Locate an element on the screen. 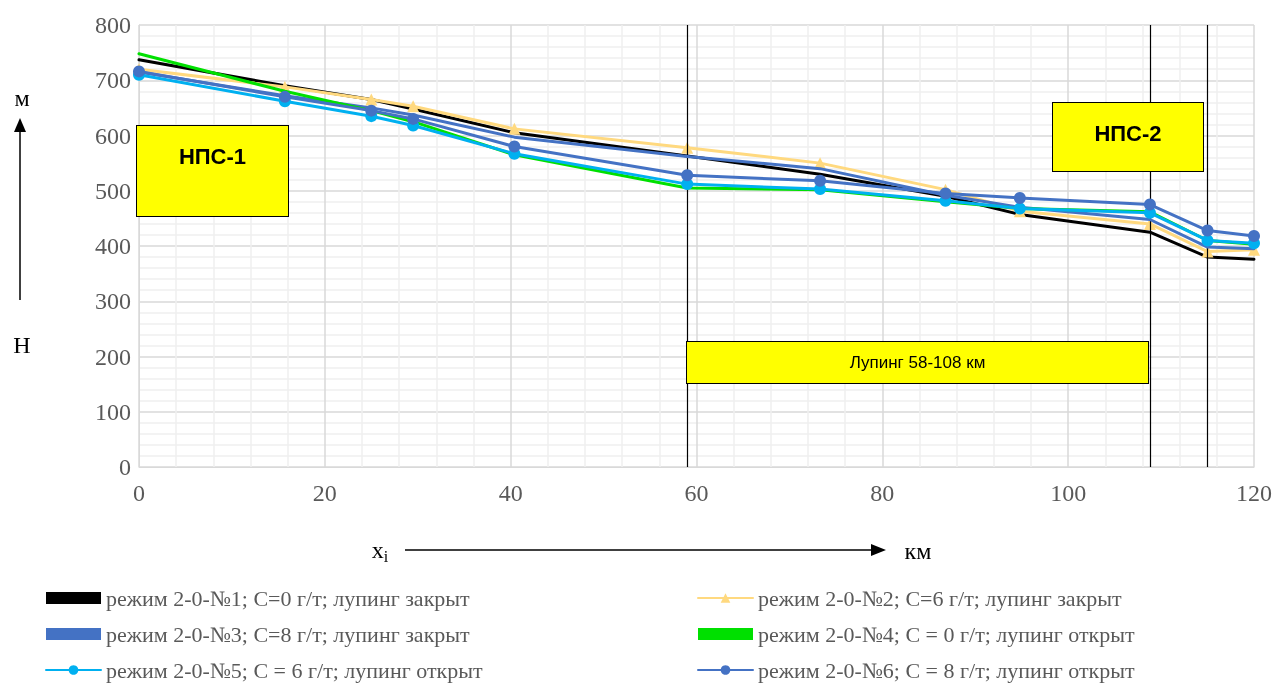 This screenshot has width=1280, height=690. x-tick-label: 40 is located at coordinates (510, 493).